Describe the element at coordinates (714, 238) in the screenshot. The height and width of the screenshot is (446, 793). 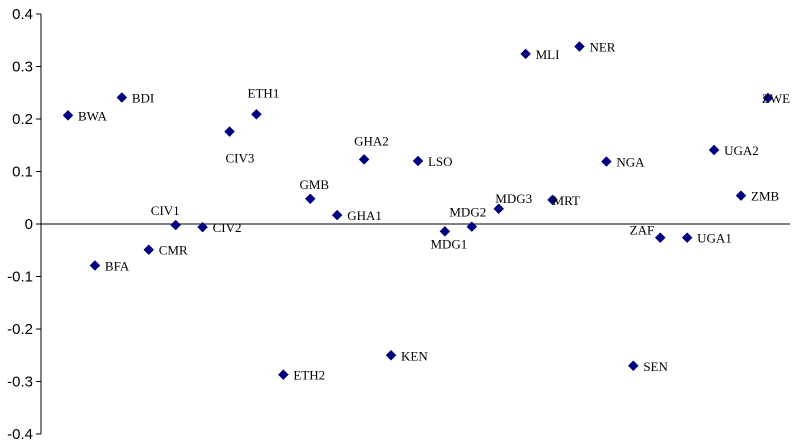
I see `point-label-uga1: UGA1` at that location.